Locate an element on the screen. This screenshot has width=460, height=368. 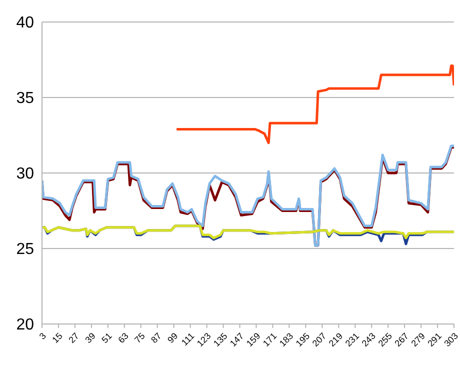
x-tick-label: 3 is located at coordinates (42, 336).